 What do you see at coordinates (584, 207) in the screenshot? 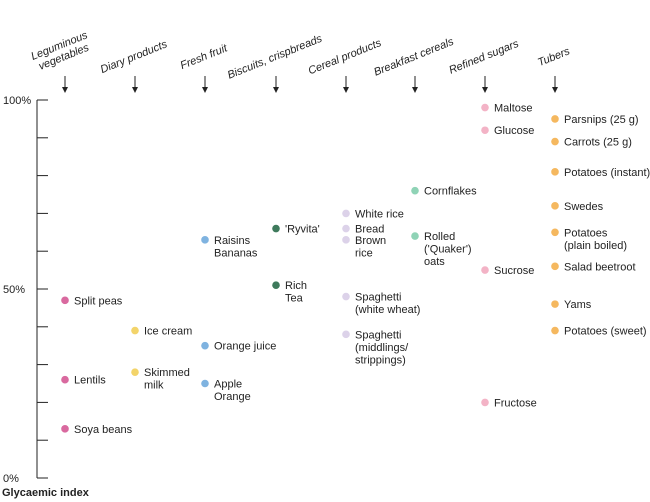
I see `point-label: Swedes` at bounding box center [584, 207].